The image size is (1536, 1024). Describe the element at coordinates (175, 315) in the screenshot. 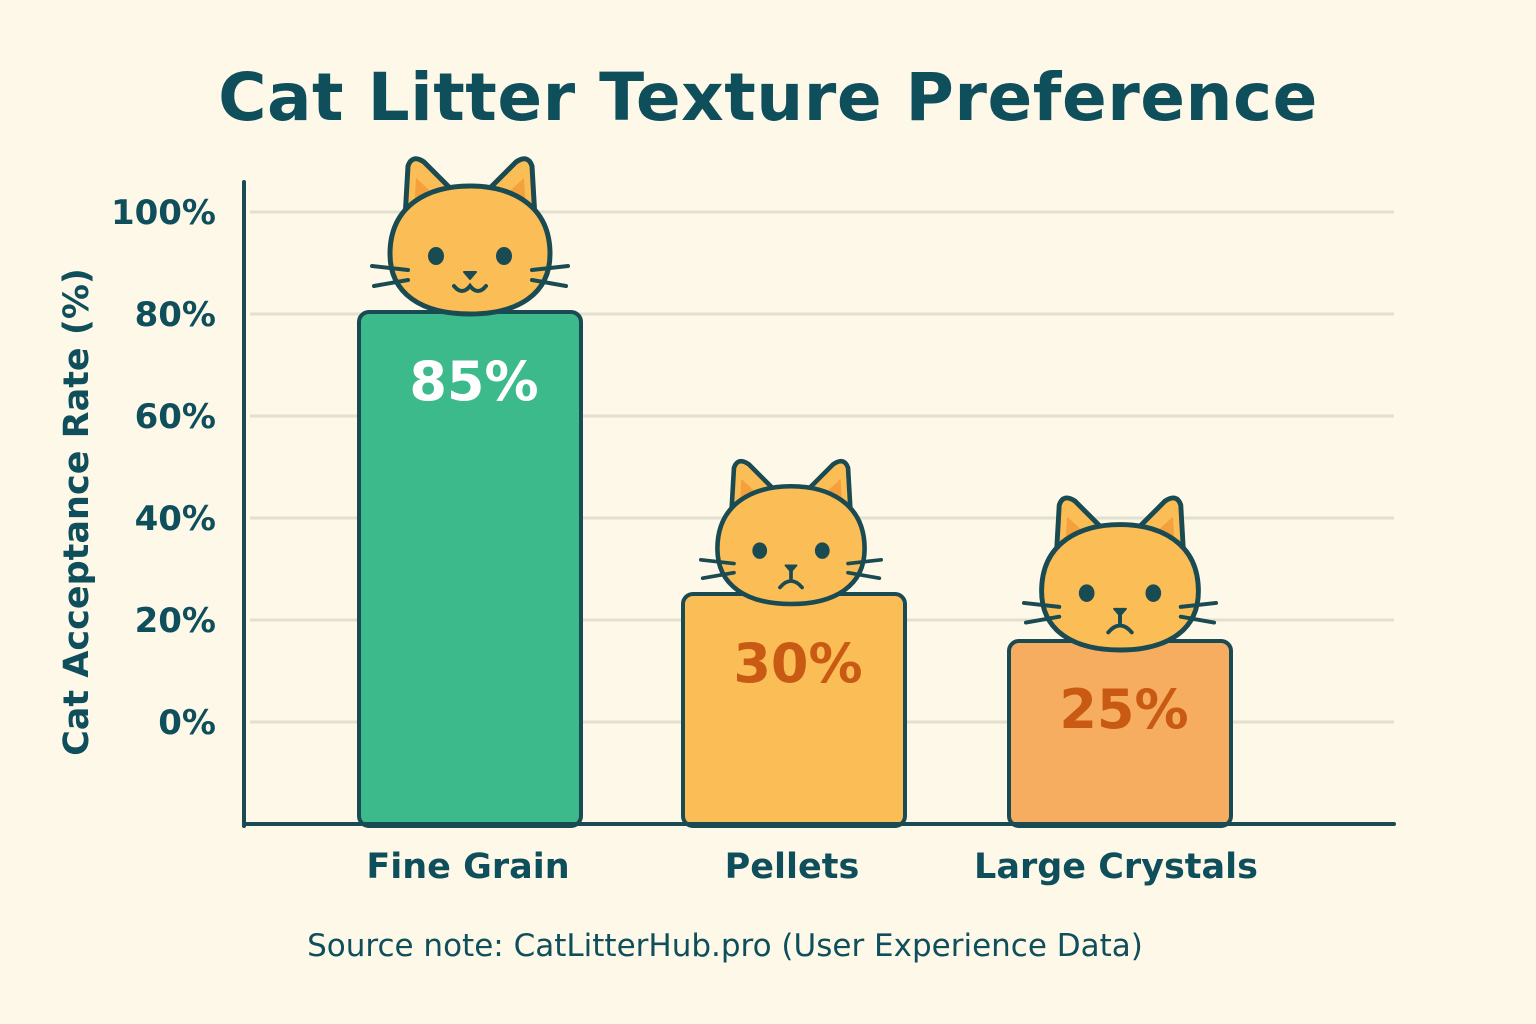

I see `y-tick-label: 80%` at that location.